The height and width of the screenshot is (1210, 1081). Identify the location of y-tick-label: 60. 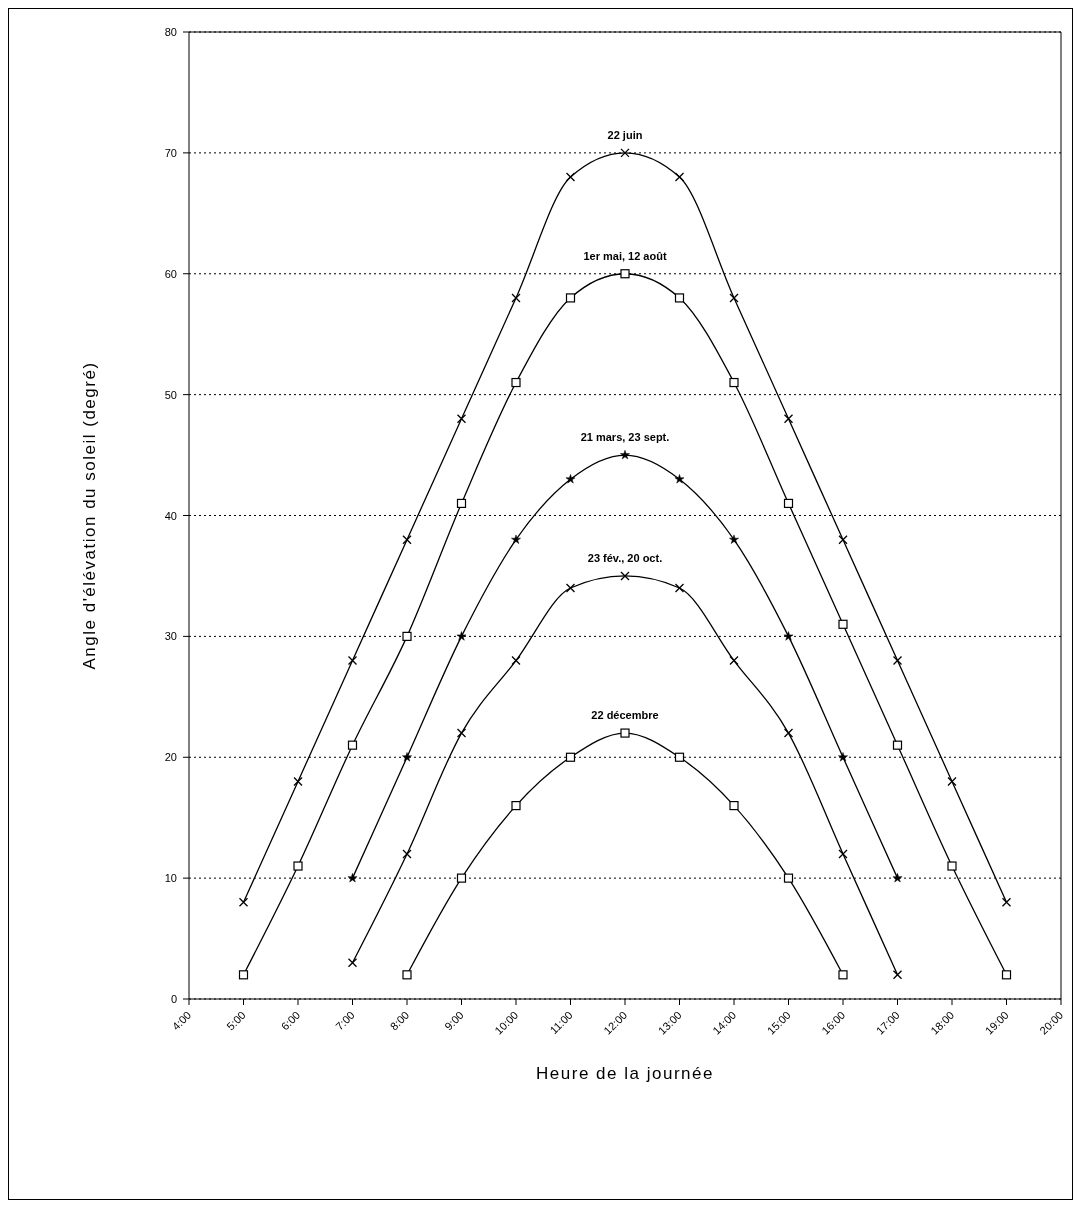
(170, 273).